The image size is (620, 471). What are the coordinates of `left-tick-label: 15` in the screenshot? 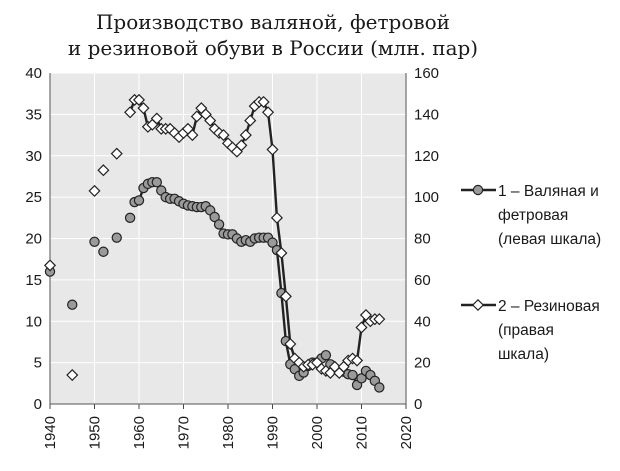 It's located at (33, 280).